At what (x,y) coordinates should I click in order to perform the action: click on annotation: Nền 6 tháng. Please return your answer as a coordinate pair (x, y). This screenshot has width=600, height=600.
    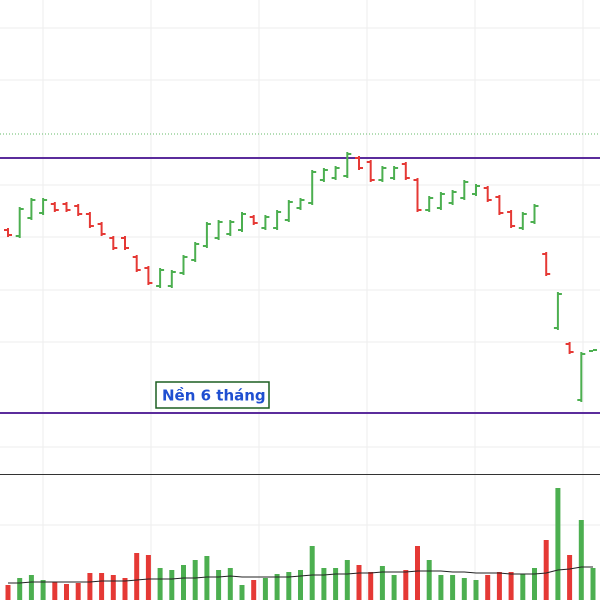
    Looking at the image, I should click on (212, 395).